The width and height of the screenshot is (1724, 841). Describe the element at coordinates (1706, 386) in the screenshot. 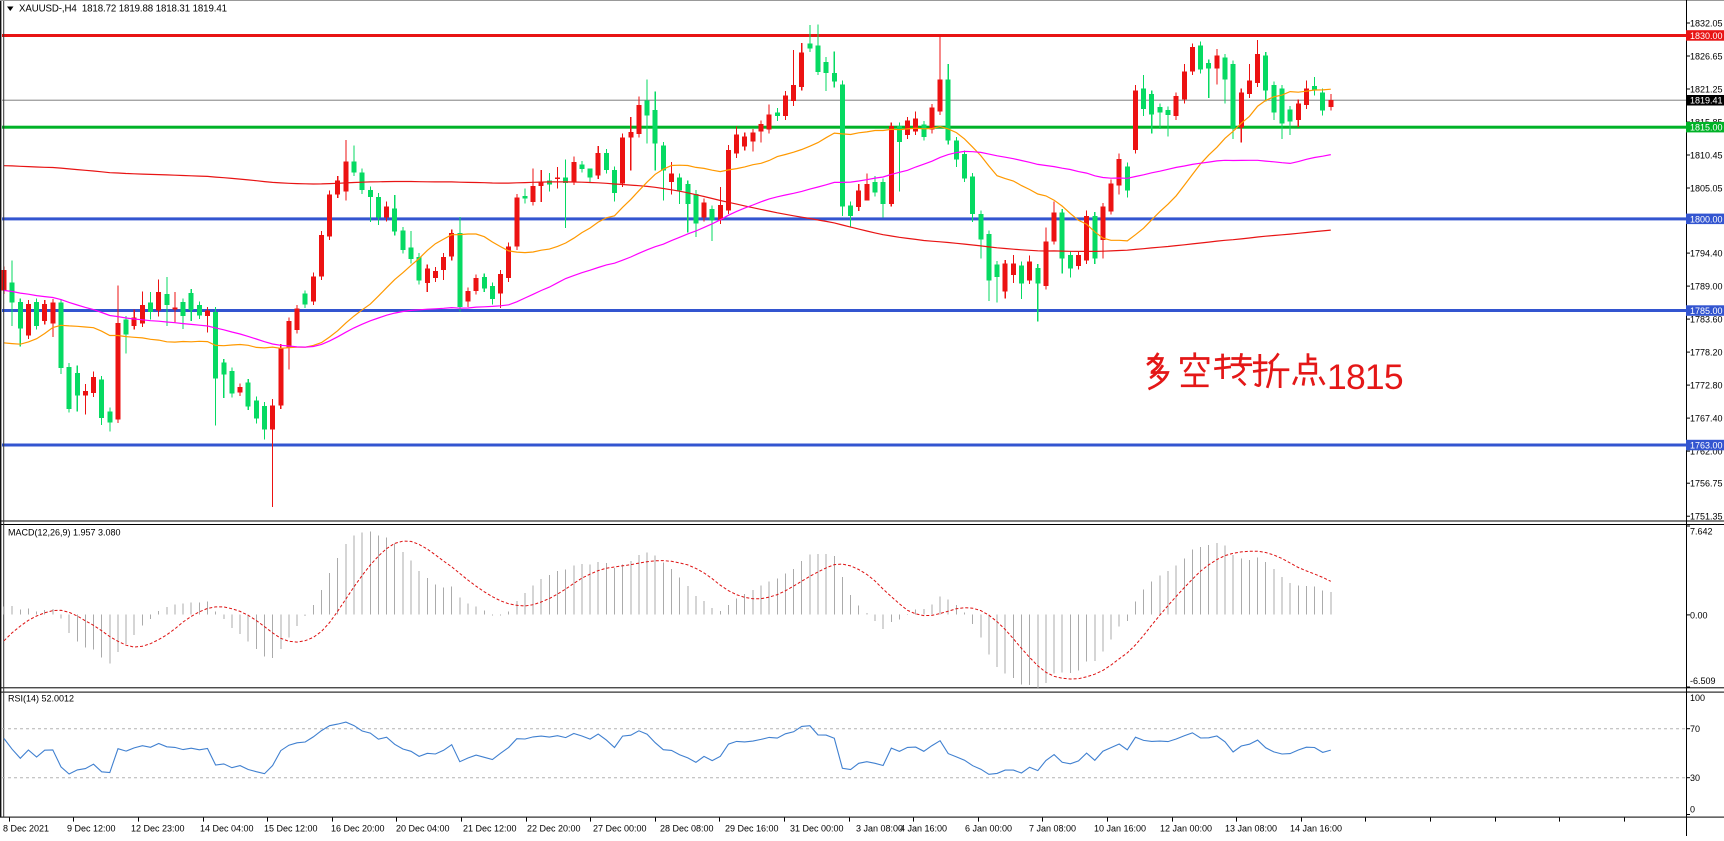

I see `svg-text: 1772.80` at that location.